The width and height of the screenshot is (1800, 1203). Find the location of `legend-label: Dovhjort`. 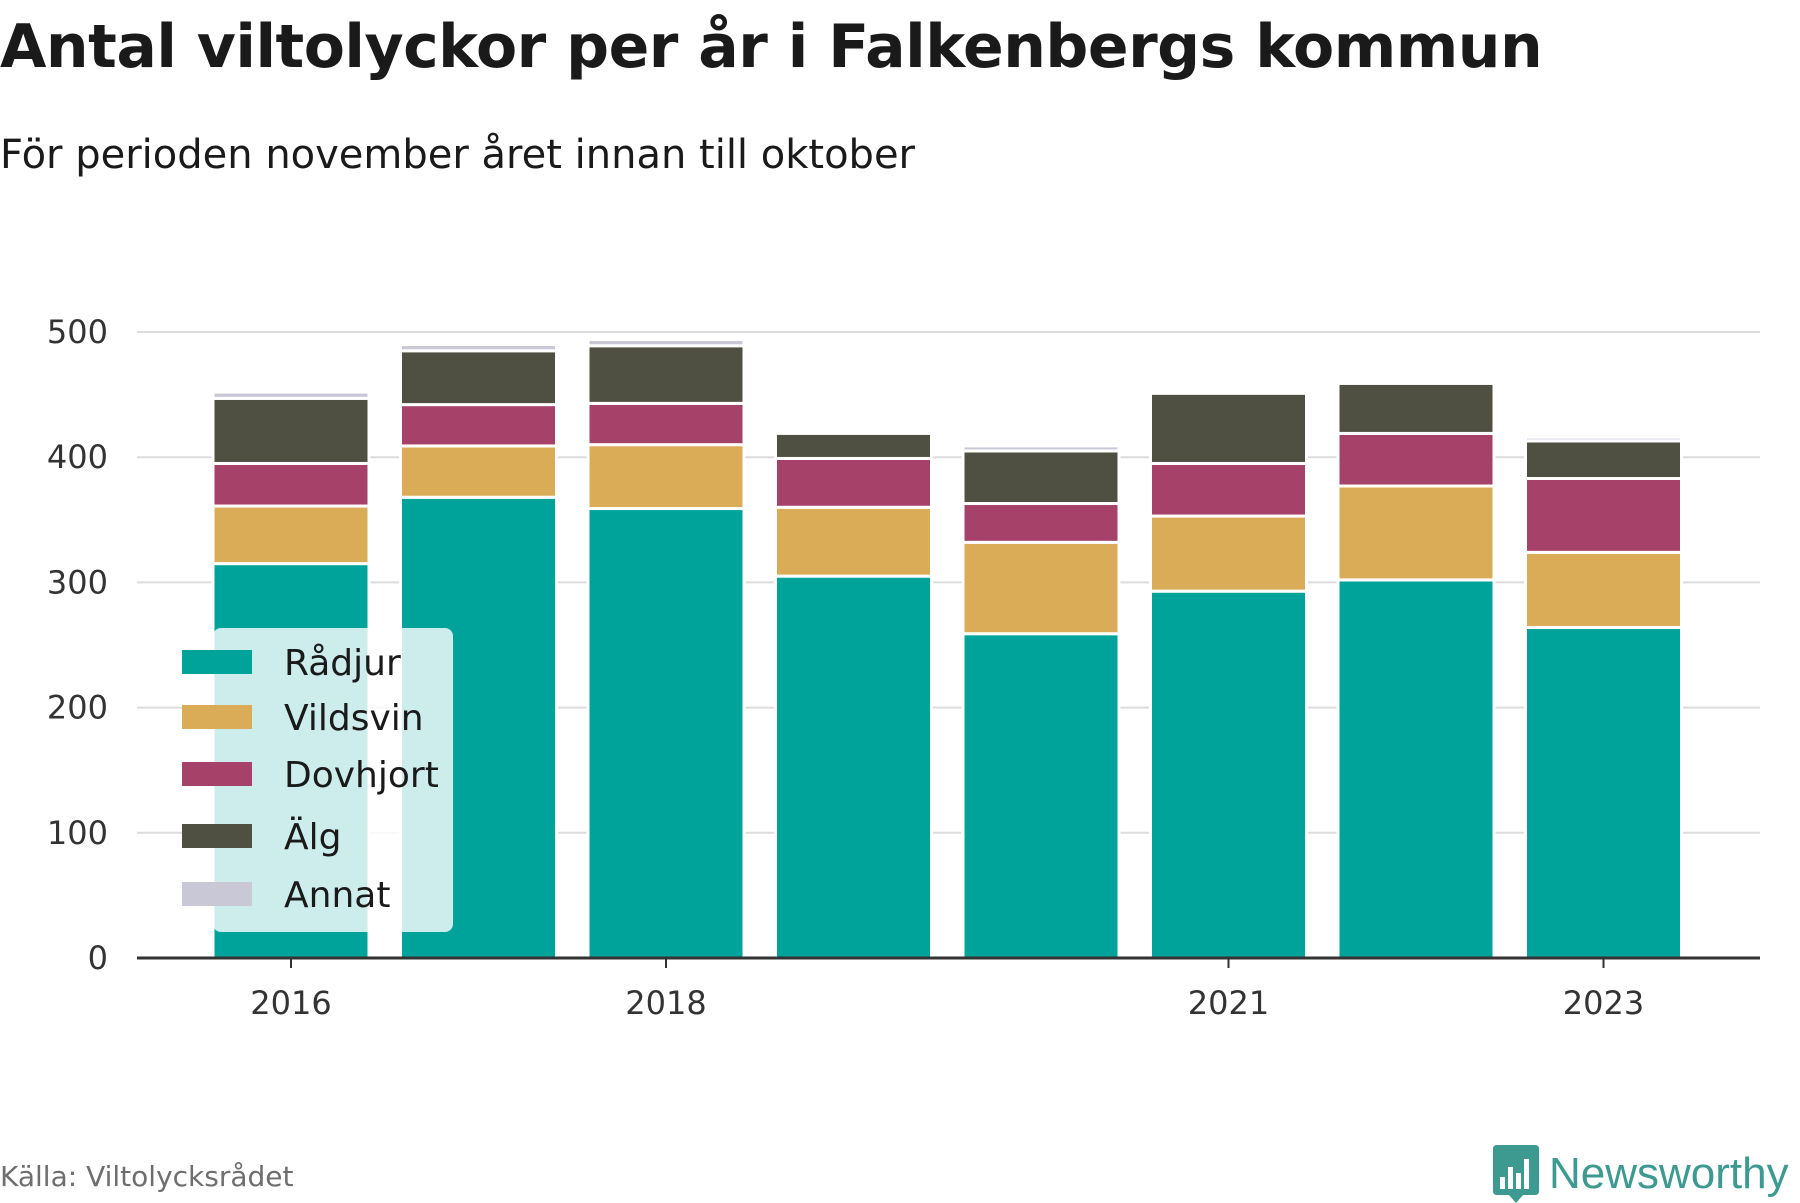

legend-label: Dovhjort is located at coordinates (361, 775).